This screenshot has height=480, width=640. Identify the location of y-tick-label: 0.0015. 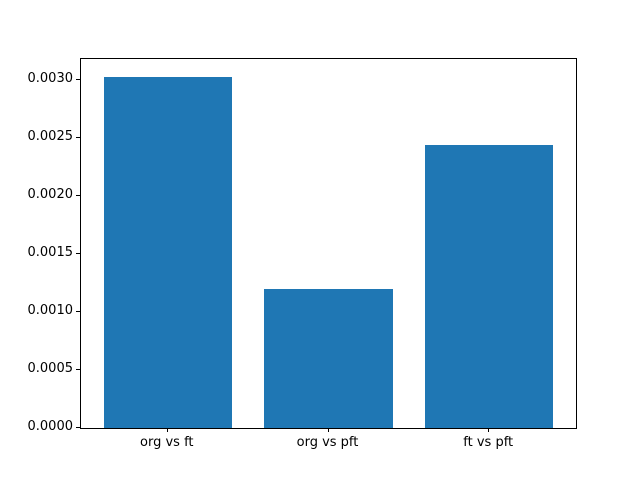
(50, 253).